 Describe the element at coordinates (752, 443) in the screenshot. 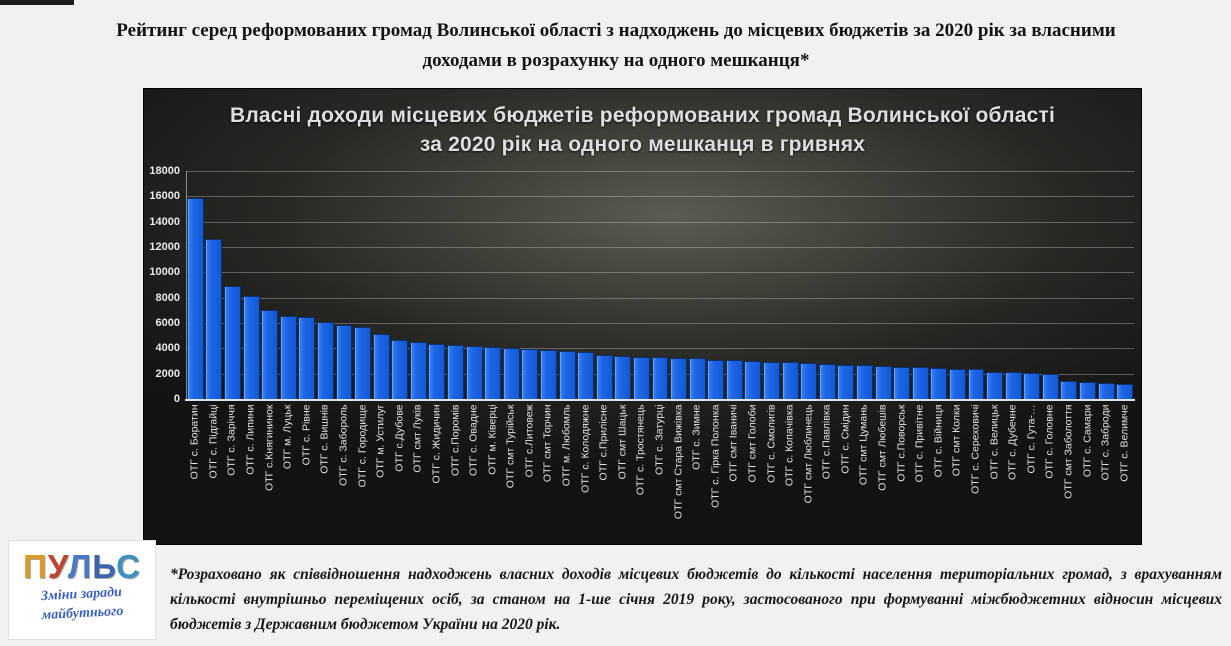

I see `x-axis-label: ОТГ смт Голоби` at that location.